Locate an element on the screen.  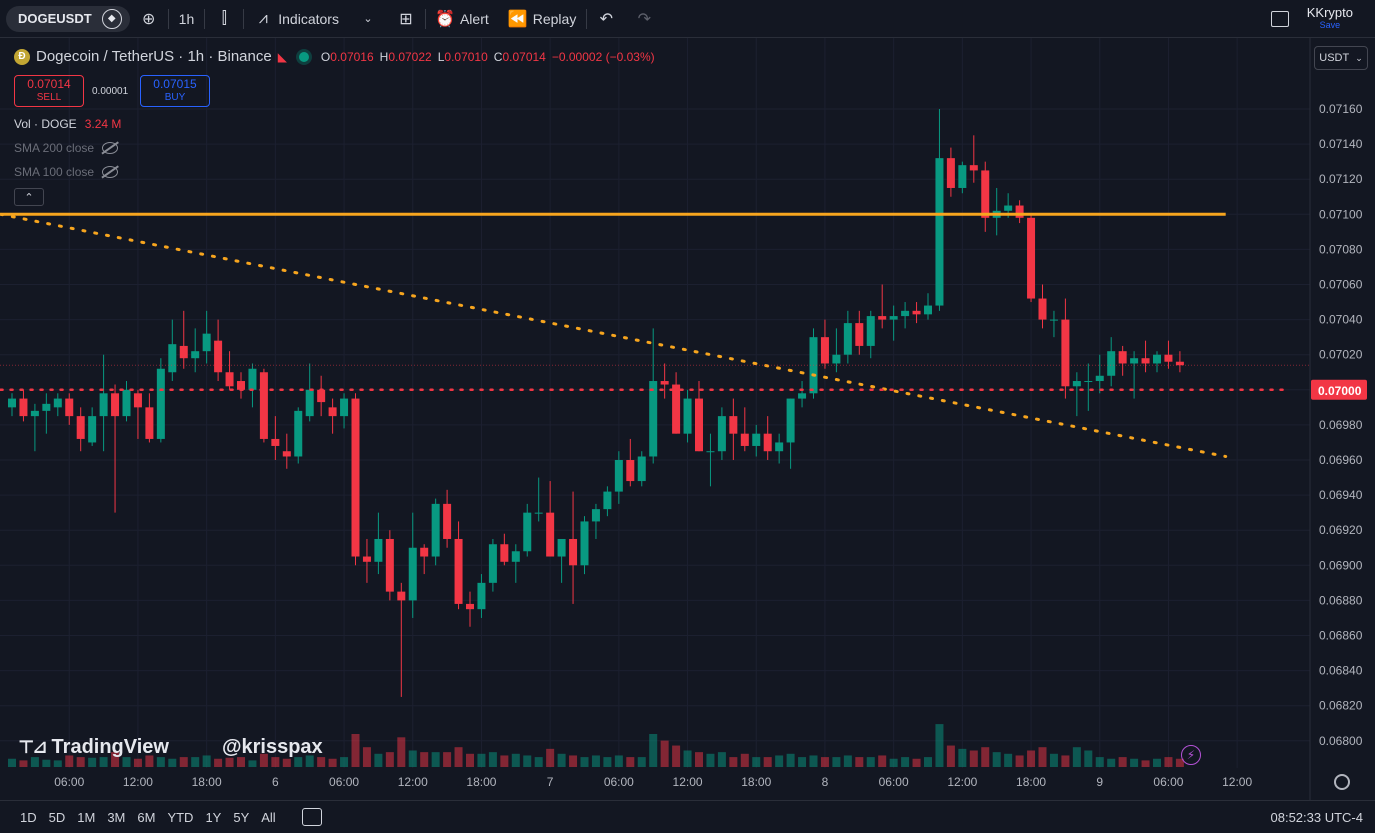
range-1d: 1D is located at coordinates (28, 817).